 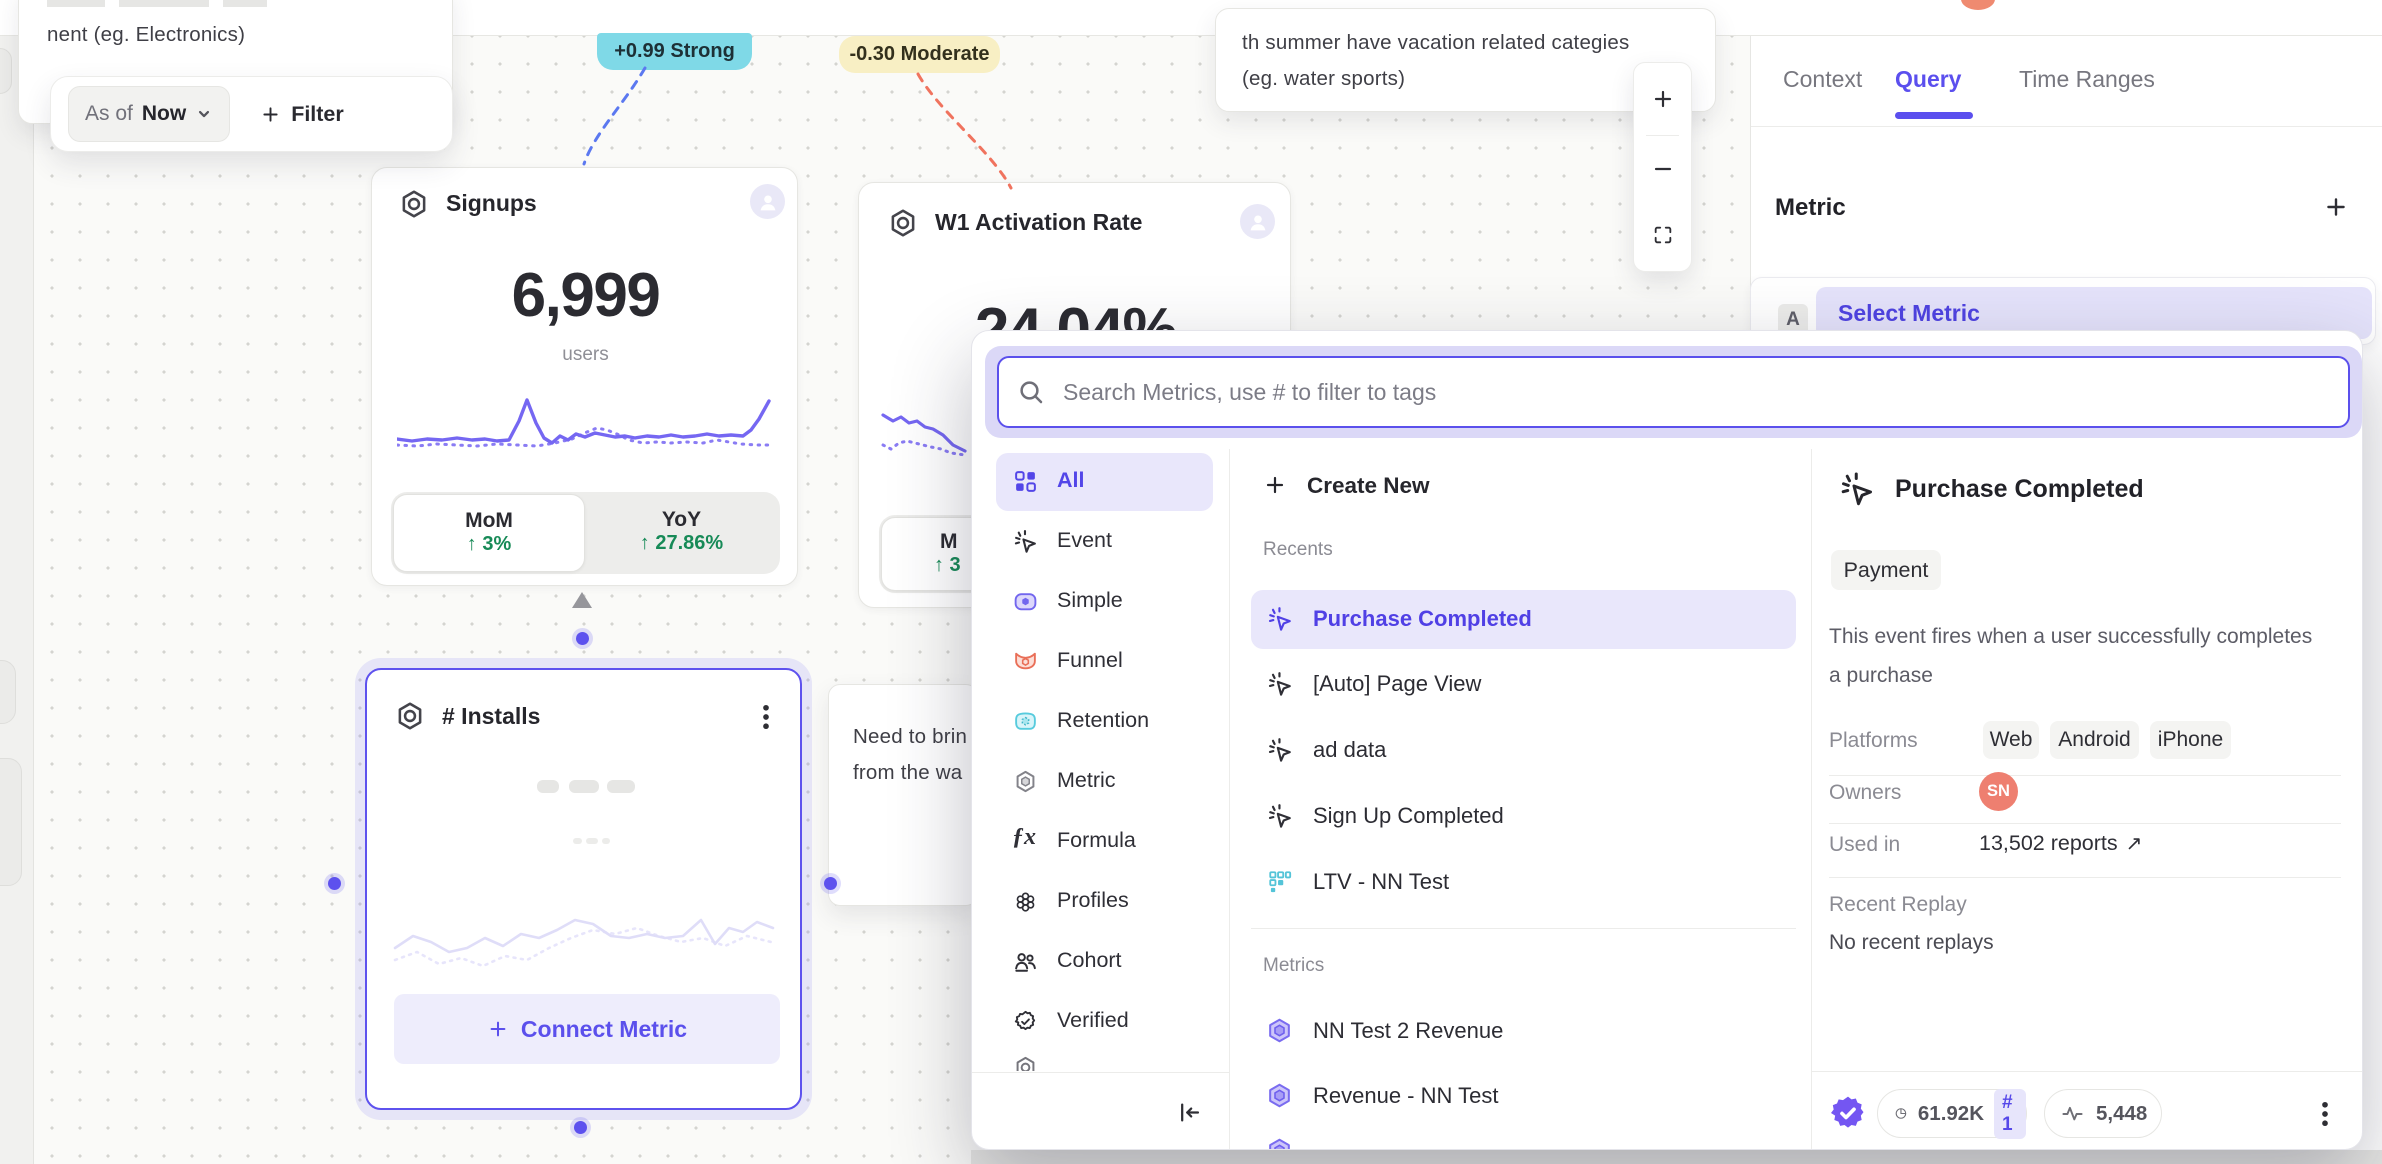 What do you see at coordinates (583, 889) in the screenshot?
I see `metric-card-installs: # Installs Connect Metric` at bounding box center [583, 889].